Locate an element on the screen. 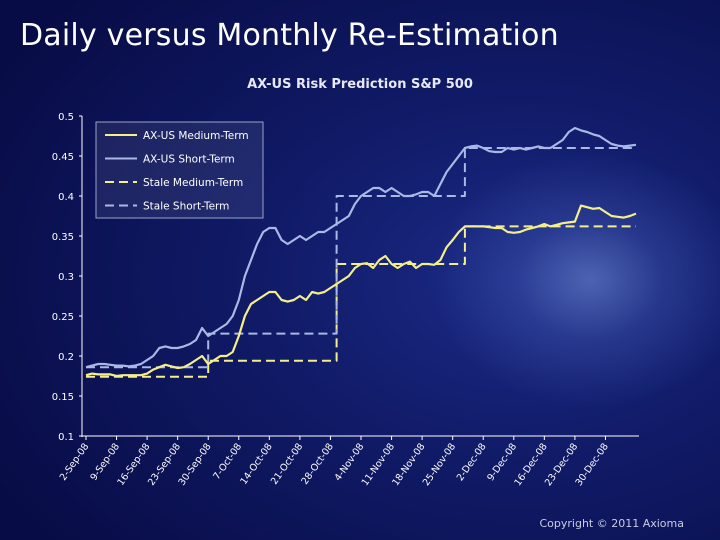 The image size is (720, 540). y-tick-label: 0.45 is located at coordinates (63, 157).